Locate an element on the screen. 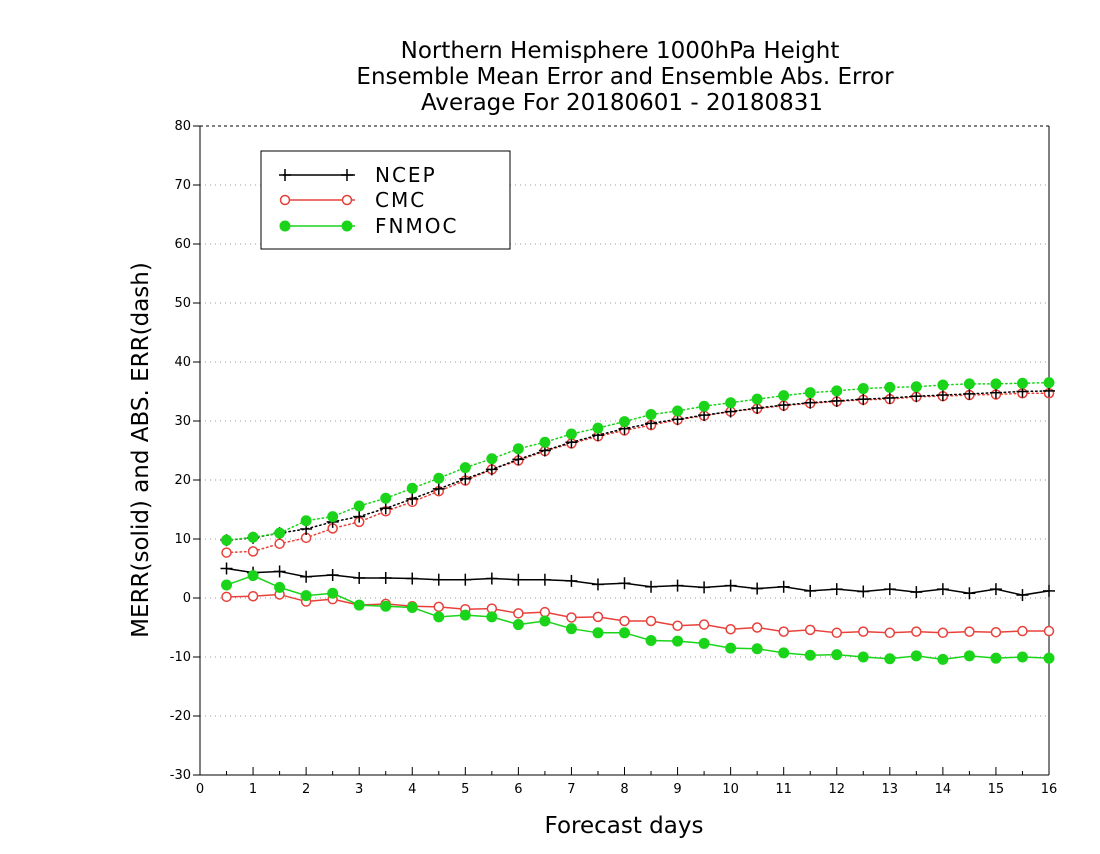 This screenshot has width=1100, height=854. y-tick-label: 10 is located at coordinates (182, 539).